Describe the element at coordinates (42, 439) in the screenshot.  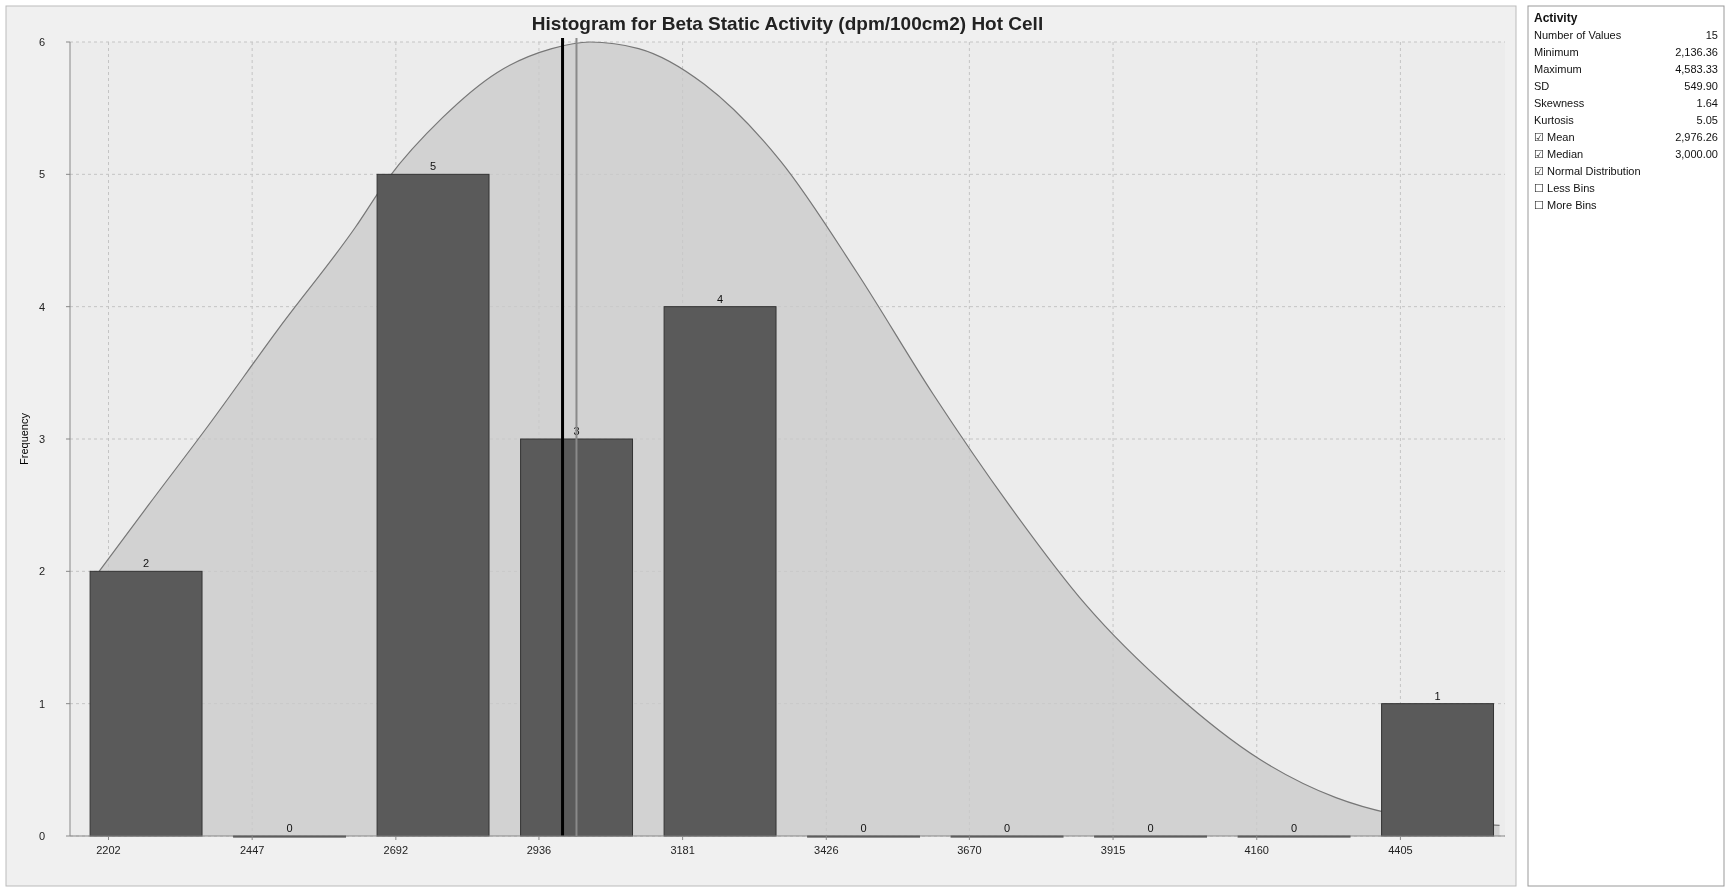
I see `y-tick-label: 3` at that location.